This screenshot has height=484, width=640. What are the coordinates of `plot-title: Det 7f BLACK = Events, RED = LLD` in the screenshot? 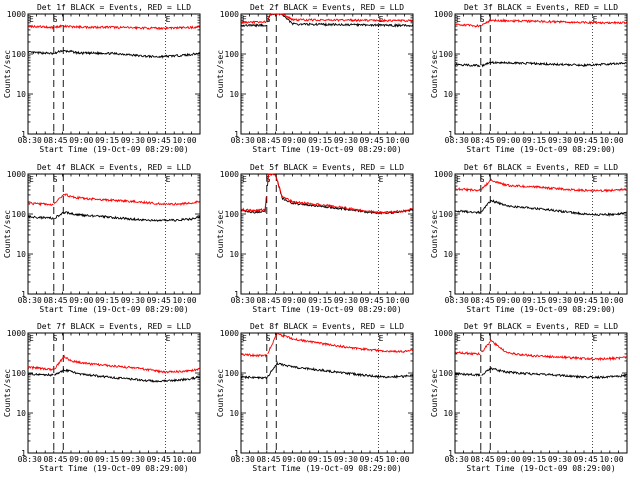 It's located at (114, 326).